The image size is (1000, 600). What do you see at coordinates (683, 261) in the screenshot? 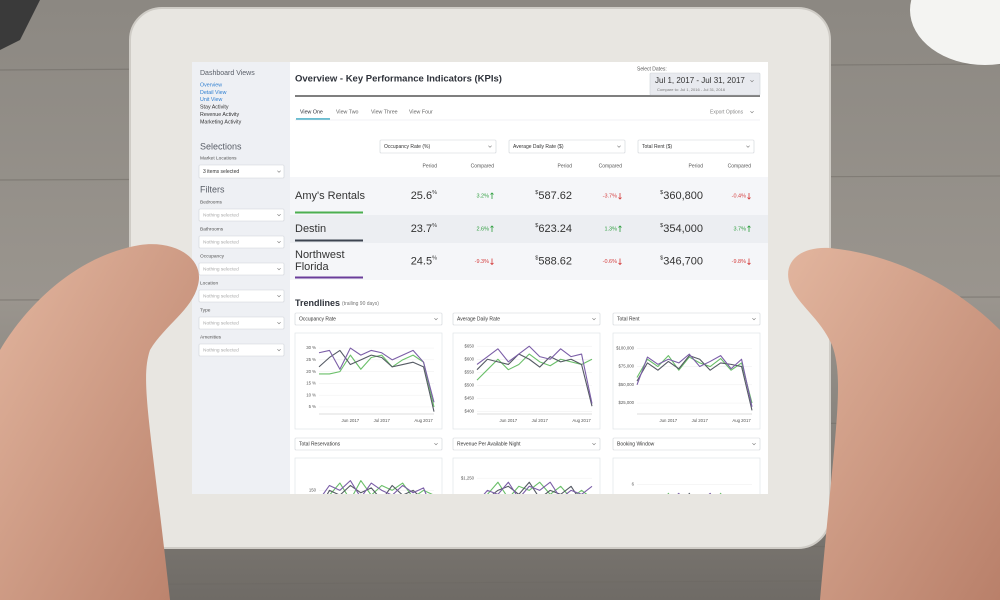
I see `value: 346,700` at bounding box center [683, 261].